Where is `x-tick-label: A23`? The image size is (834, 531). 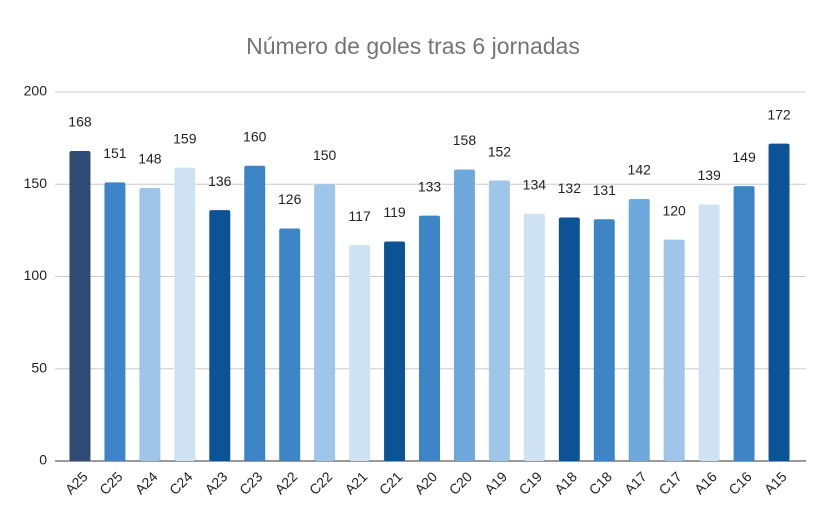 x-tick-label: A23 is located at coordinates (216, 482).